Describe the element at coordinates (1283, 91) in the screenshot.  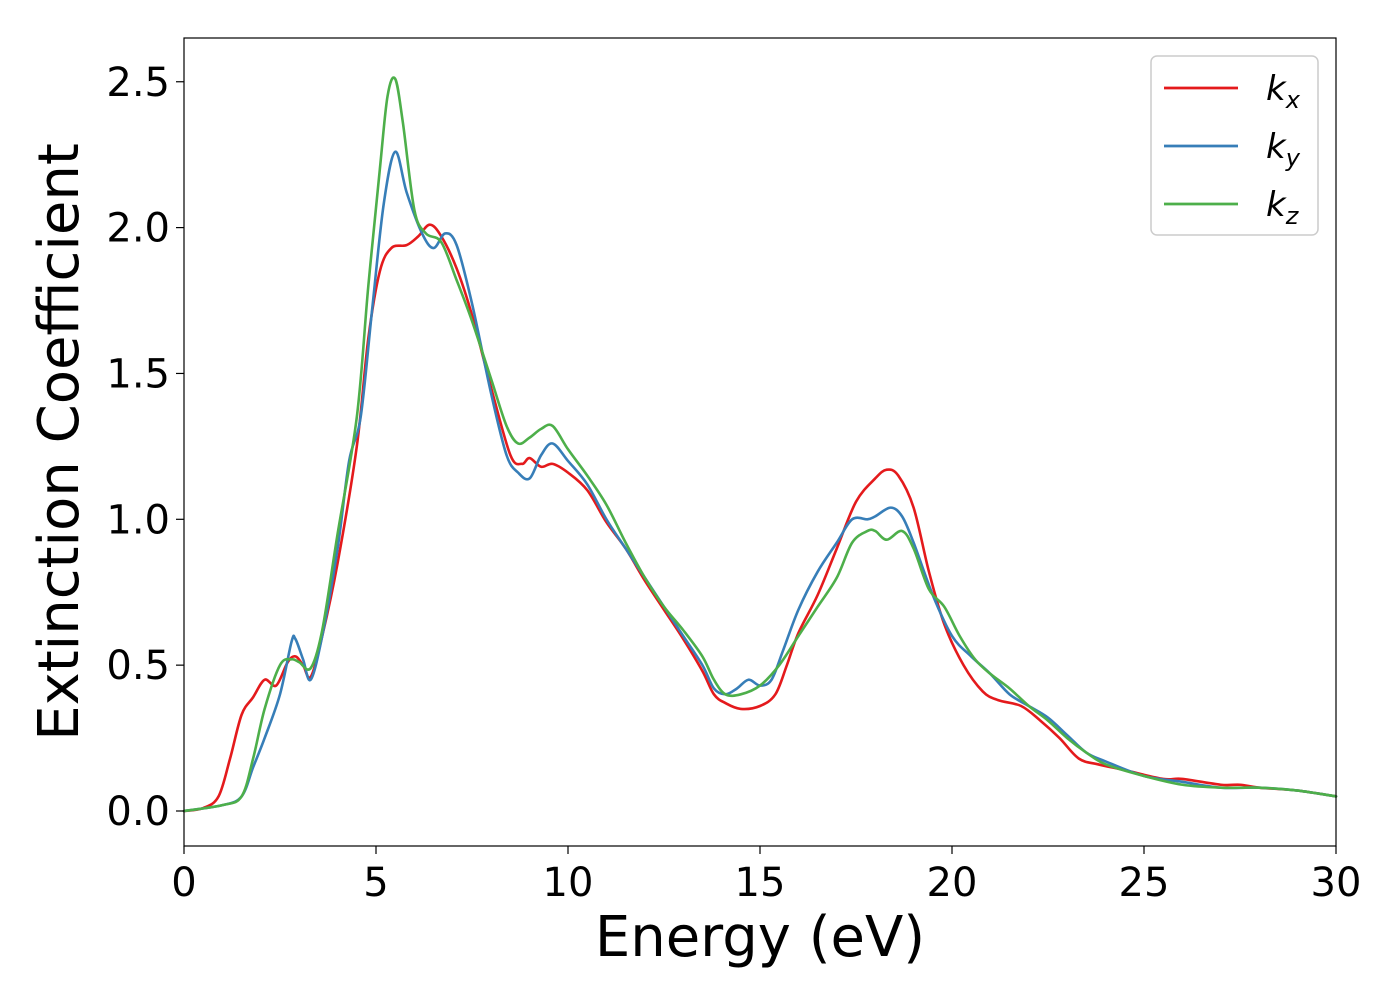
I see `legend-label-kx: kx` at that location.